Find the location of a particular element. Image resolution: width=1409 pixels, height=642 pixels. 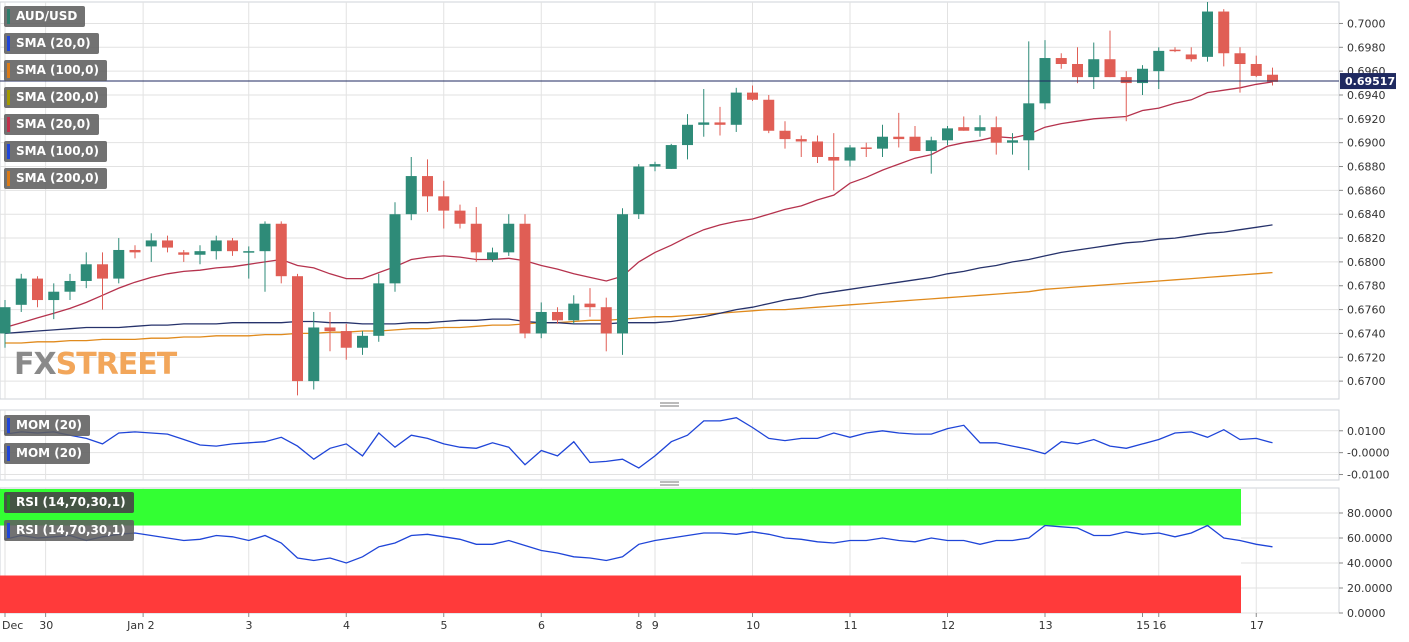

price-tick-label: 0.6840 is located at coordinates (1366, 214).